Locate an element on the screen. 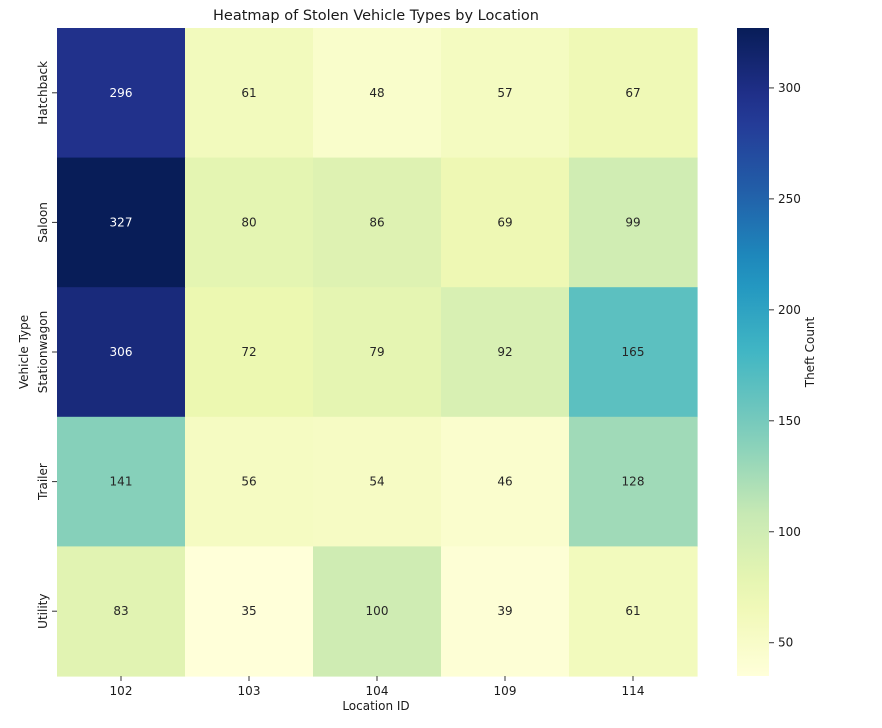 This screenshot has width=882, height=728. x-tick-label: 103 is located at coordinates (249, 691).